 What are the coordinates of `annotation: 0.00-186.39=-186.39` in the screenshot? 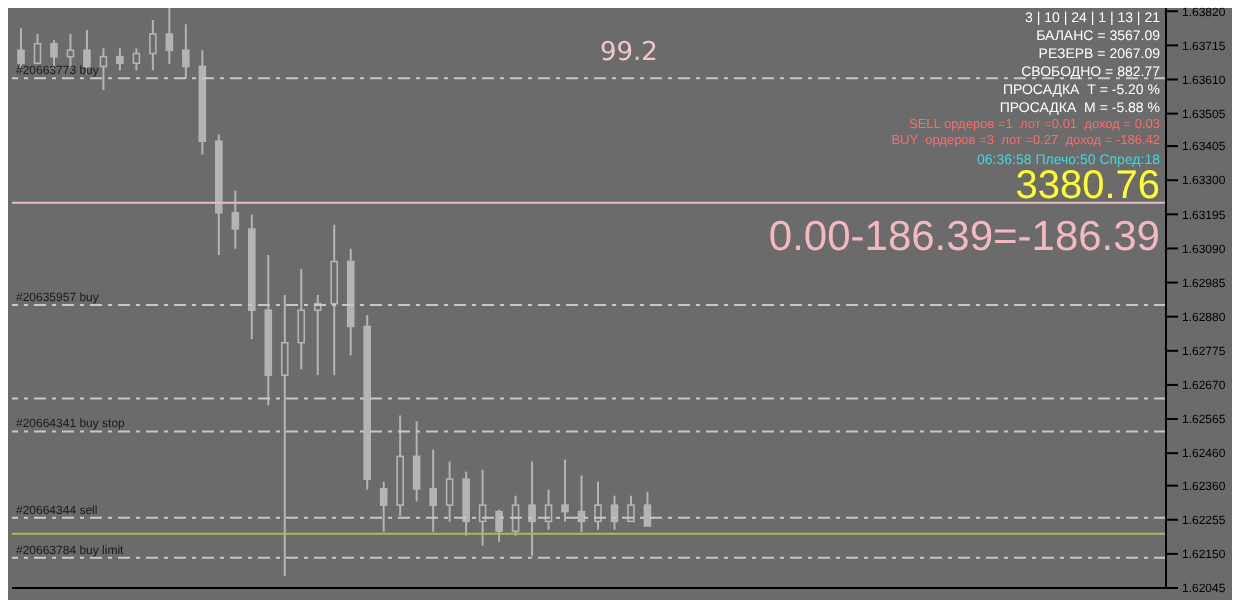 It's located at (964, 237).